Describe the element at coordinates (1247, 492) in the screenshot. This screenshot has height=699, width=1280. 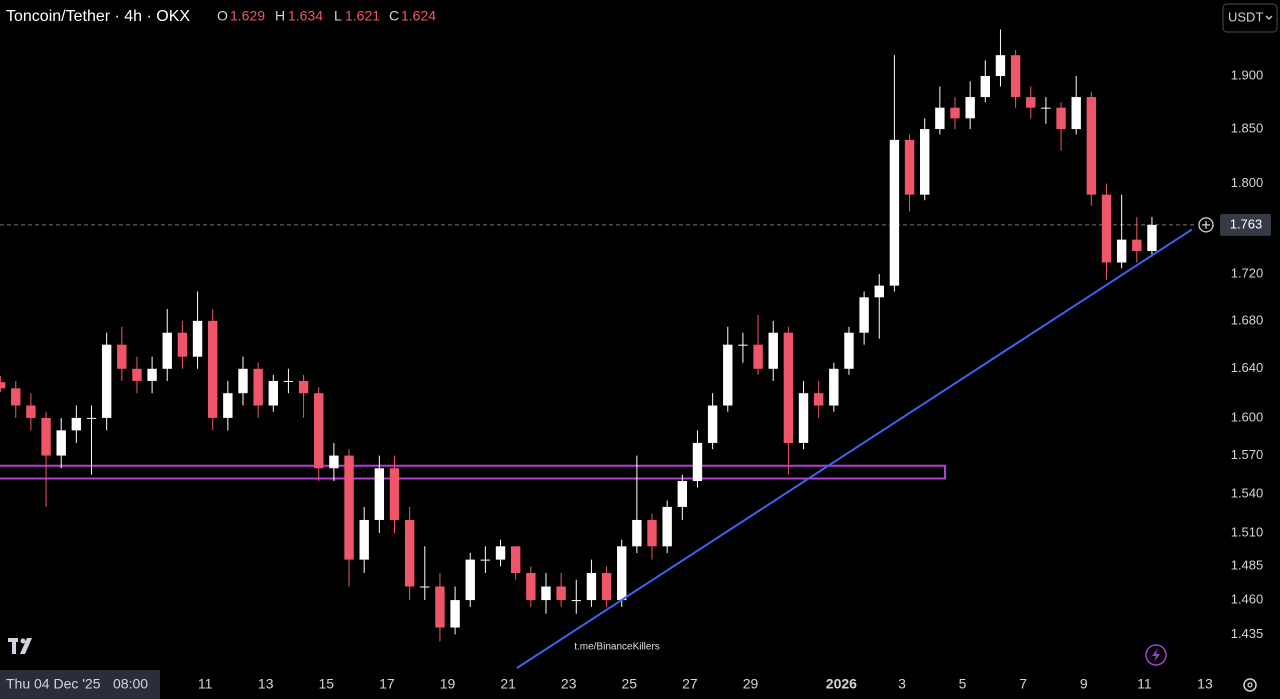
I see `y-tick-label: 1.540` at that location.